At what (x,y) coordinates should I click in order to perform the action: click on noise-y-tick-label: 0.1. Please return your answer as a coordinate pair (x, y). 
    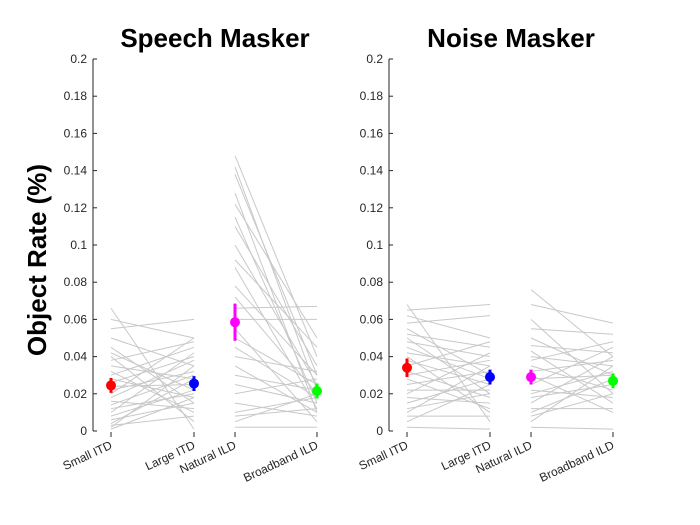
    Looking at the image, I should click on (374, 245).